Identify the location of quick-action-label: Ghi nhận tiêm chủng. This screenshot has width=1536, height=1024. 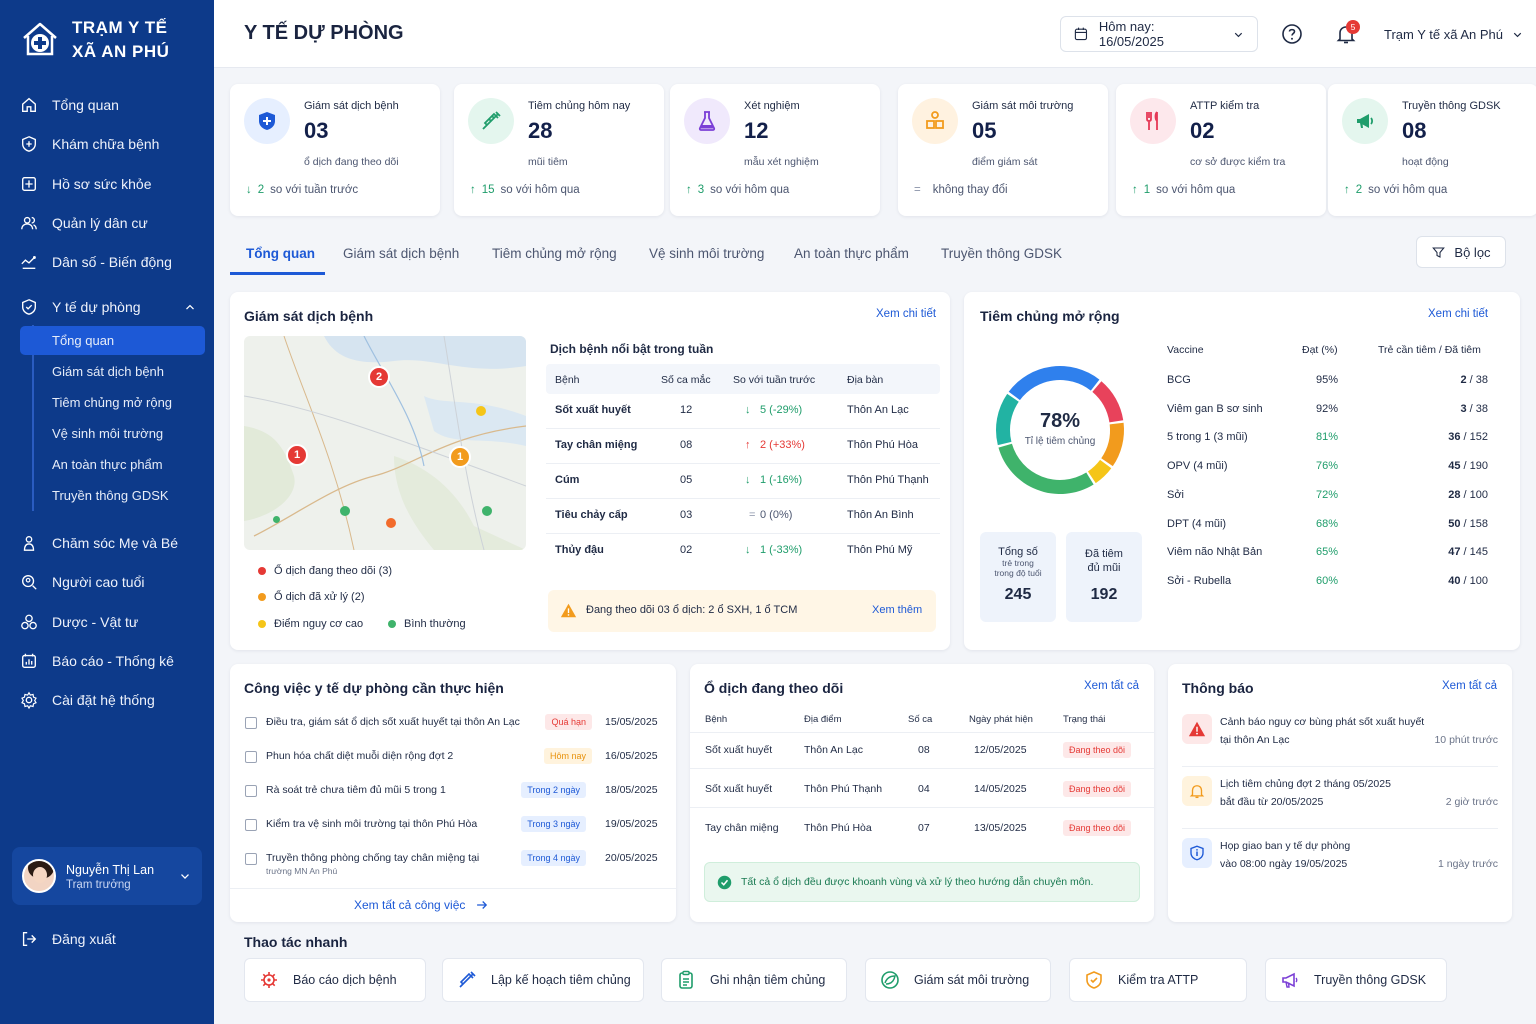
(768, 980).